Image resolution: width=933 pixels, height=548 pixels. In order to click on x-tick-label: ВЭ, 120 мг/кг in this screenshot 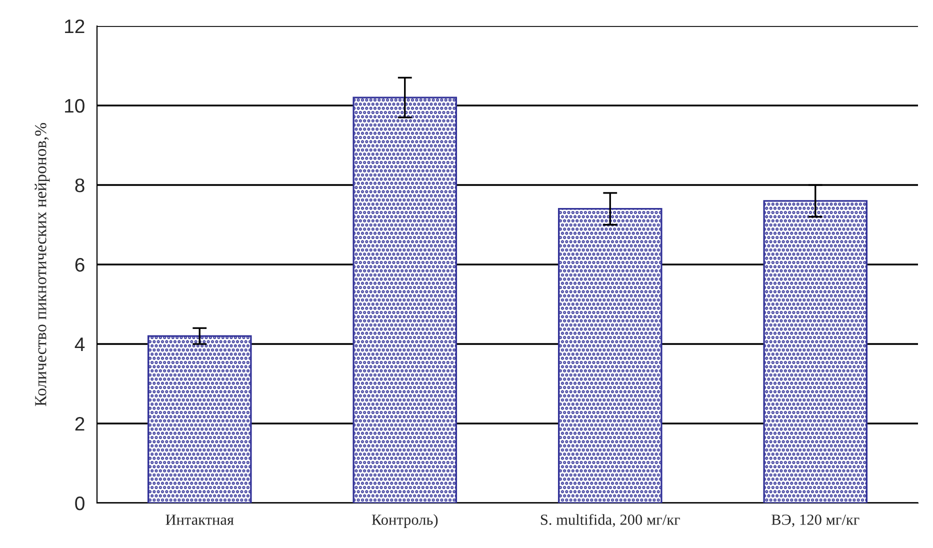, I will do `click(816, 521)`.